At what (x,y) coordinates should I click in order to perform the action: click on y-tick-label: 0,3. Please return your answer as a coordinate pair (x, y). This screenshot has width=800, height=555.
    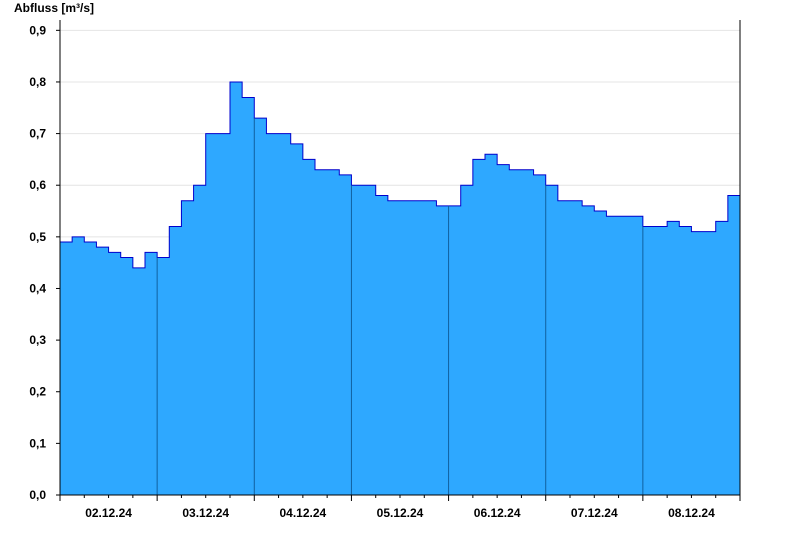
    Looking at the image, I should click on (37, 340).